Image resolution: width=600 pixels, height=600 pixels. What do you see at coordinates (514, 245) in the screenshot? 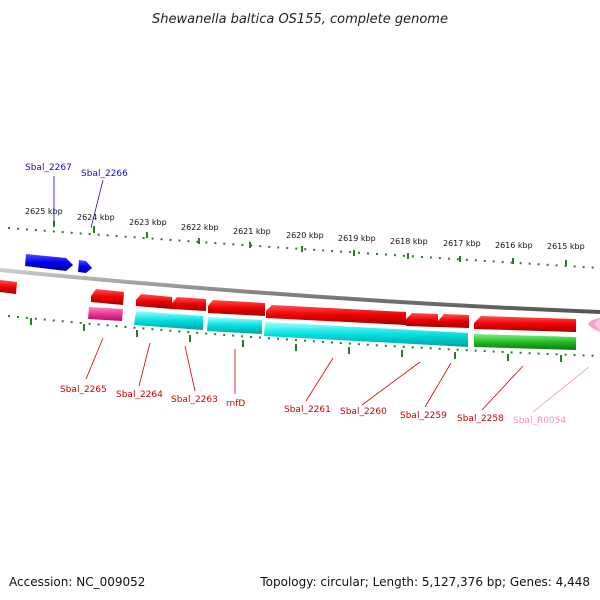
I see `ruler-label: 2616 kbp` at bounding box center [514, 245].